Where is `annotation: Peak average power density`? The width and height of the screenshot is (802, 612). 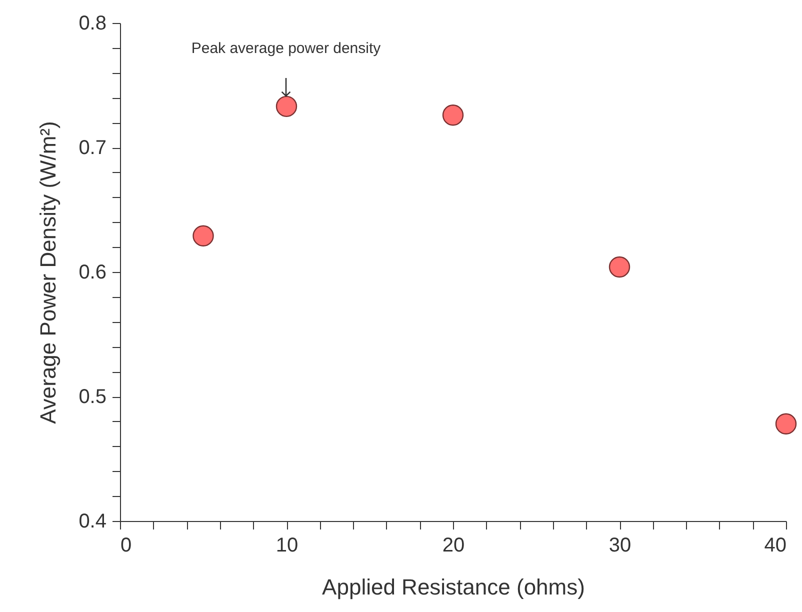 annotation: Peak average power density is located at coordinates (286, 48).